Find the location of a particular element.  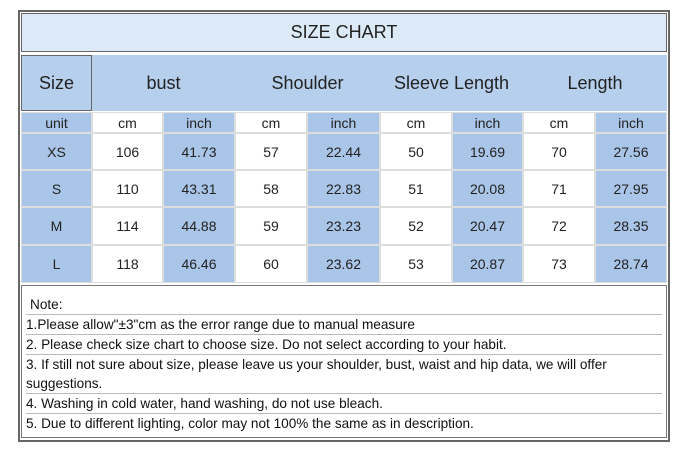

table-cell: 72 is located at coordinates (559, 226).